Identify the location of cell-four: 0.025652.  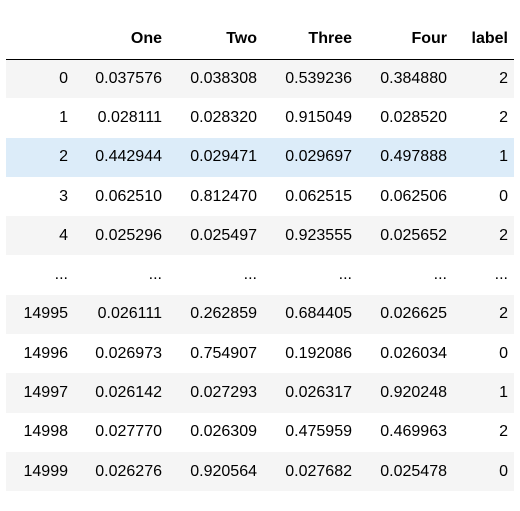
(413, 235).